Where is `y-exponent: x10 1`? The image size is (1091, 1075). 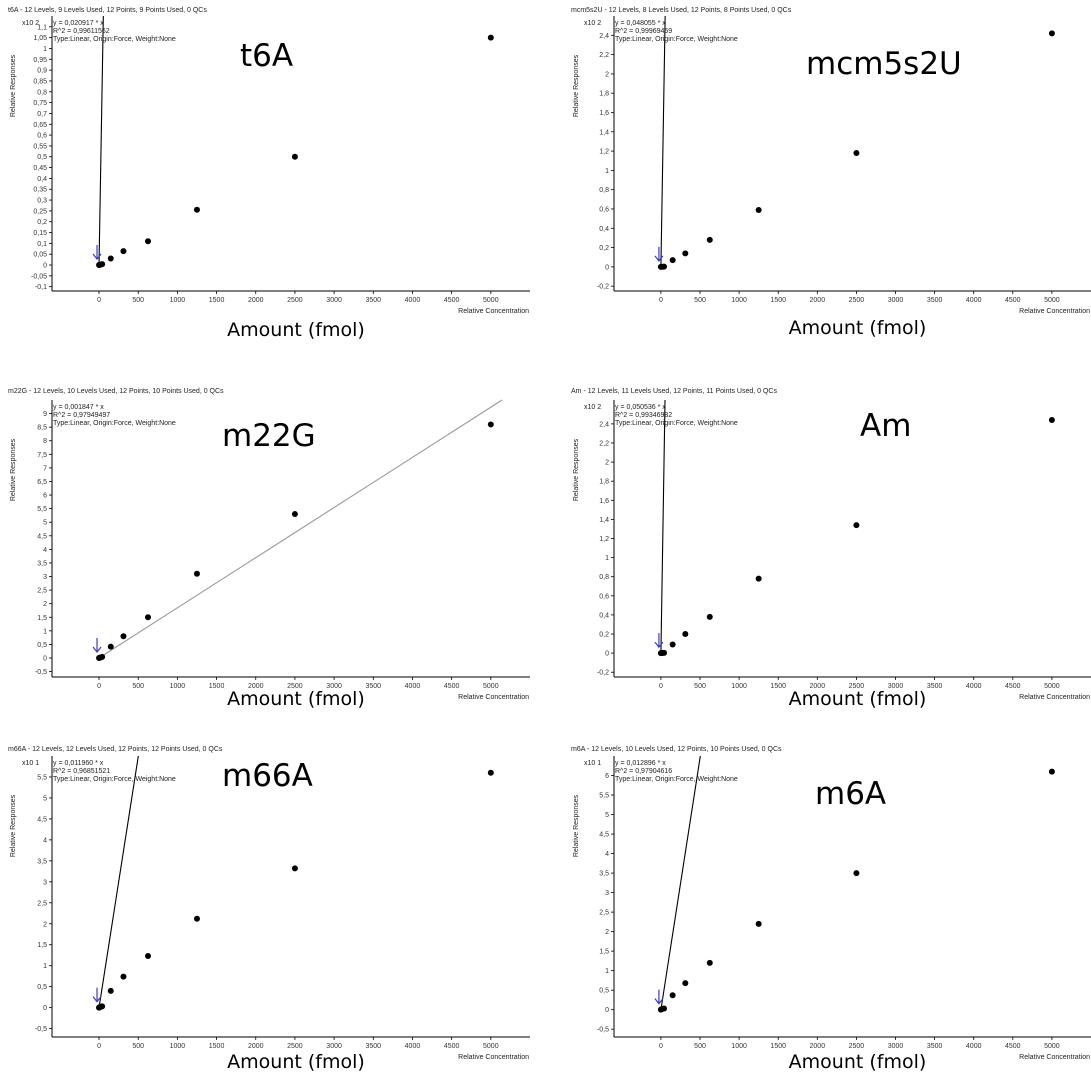 y-exponent: x10 1 is located at coordinates (30, 763).